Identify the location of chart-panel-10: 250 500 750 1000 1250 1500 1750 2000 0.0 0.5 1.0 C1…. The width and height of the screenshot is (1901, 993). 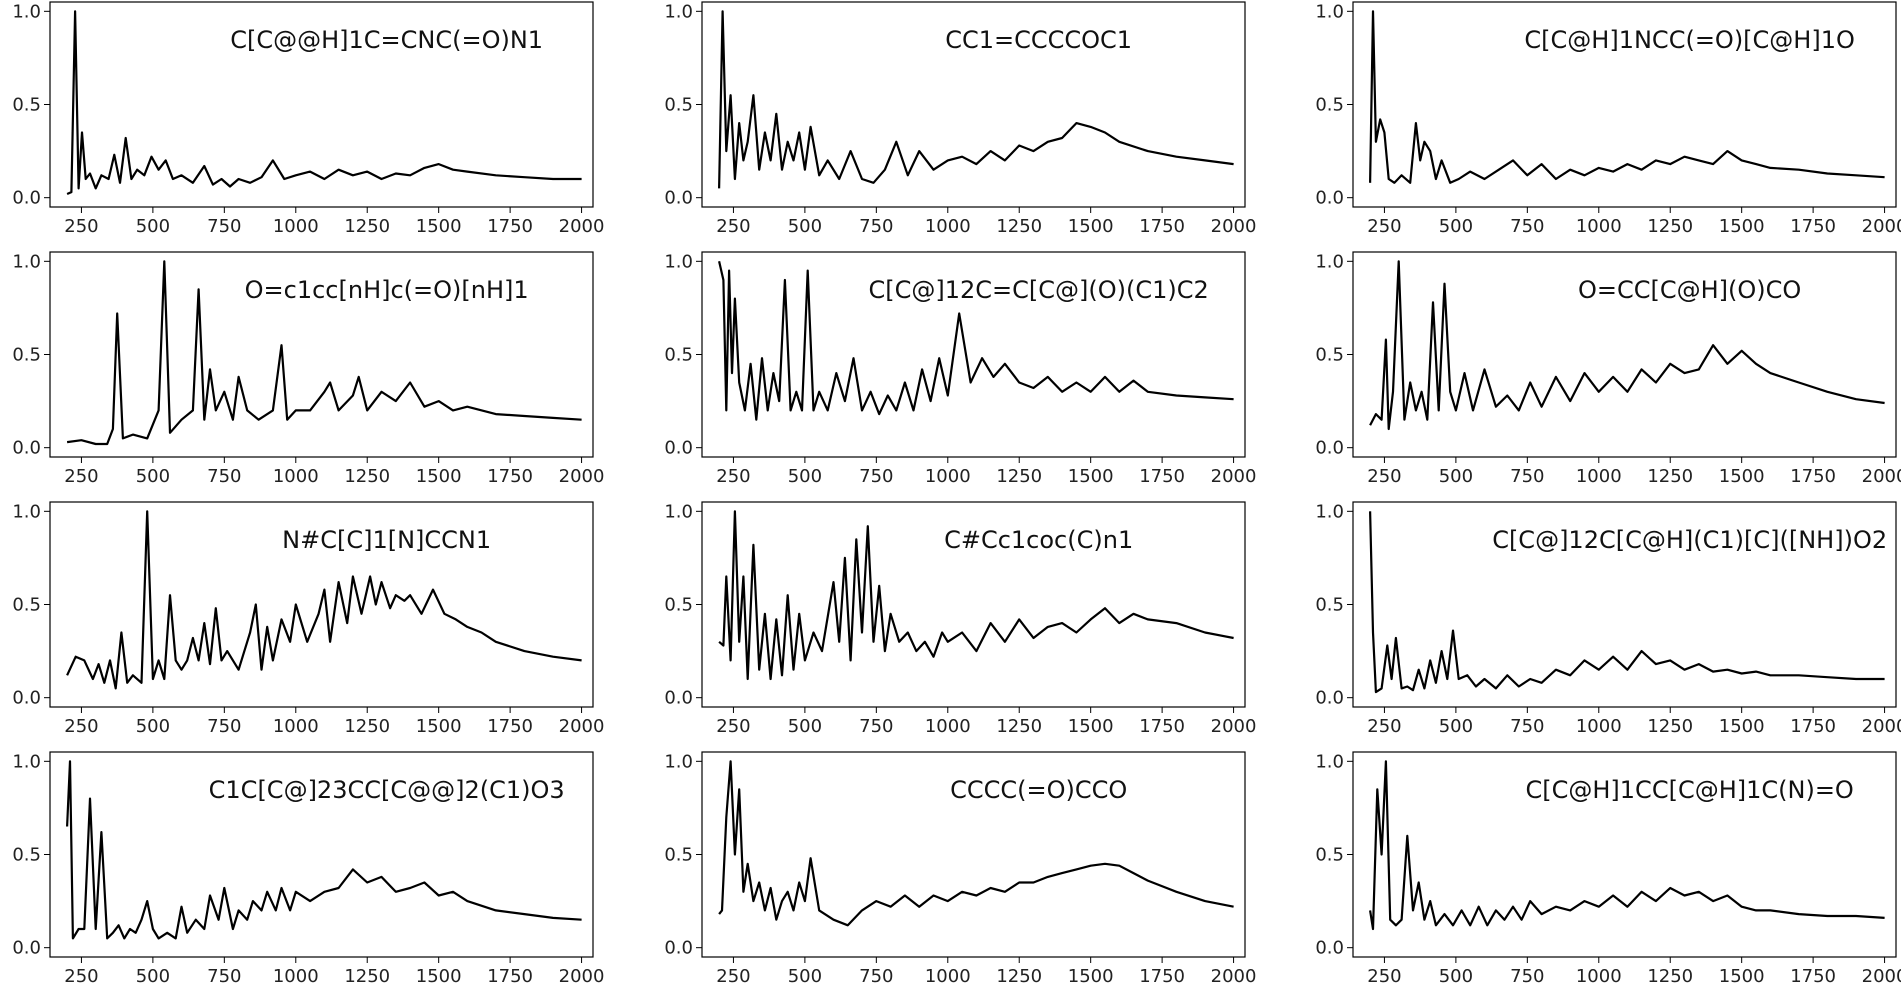
(308, 869).